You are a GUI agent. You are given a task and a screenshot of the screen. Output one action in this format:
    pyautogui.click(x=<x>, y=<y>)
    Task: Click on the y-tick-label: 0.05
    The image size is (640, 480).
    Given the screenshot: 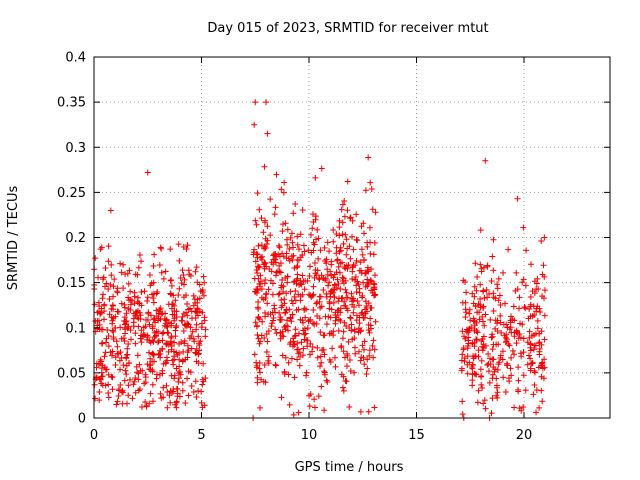 What is the action you would take?
    pyautogui.click(x=71, y=373)
    